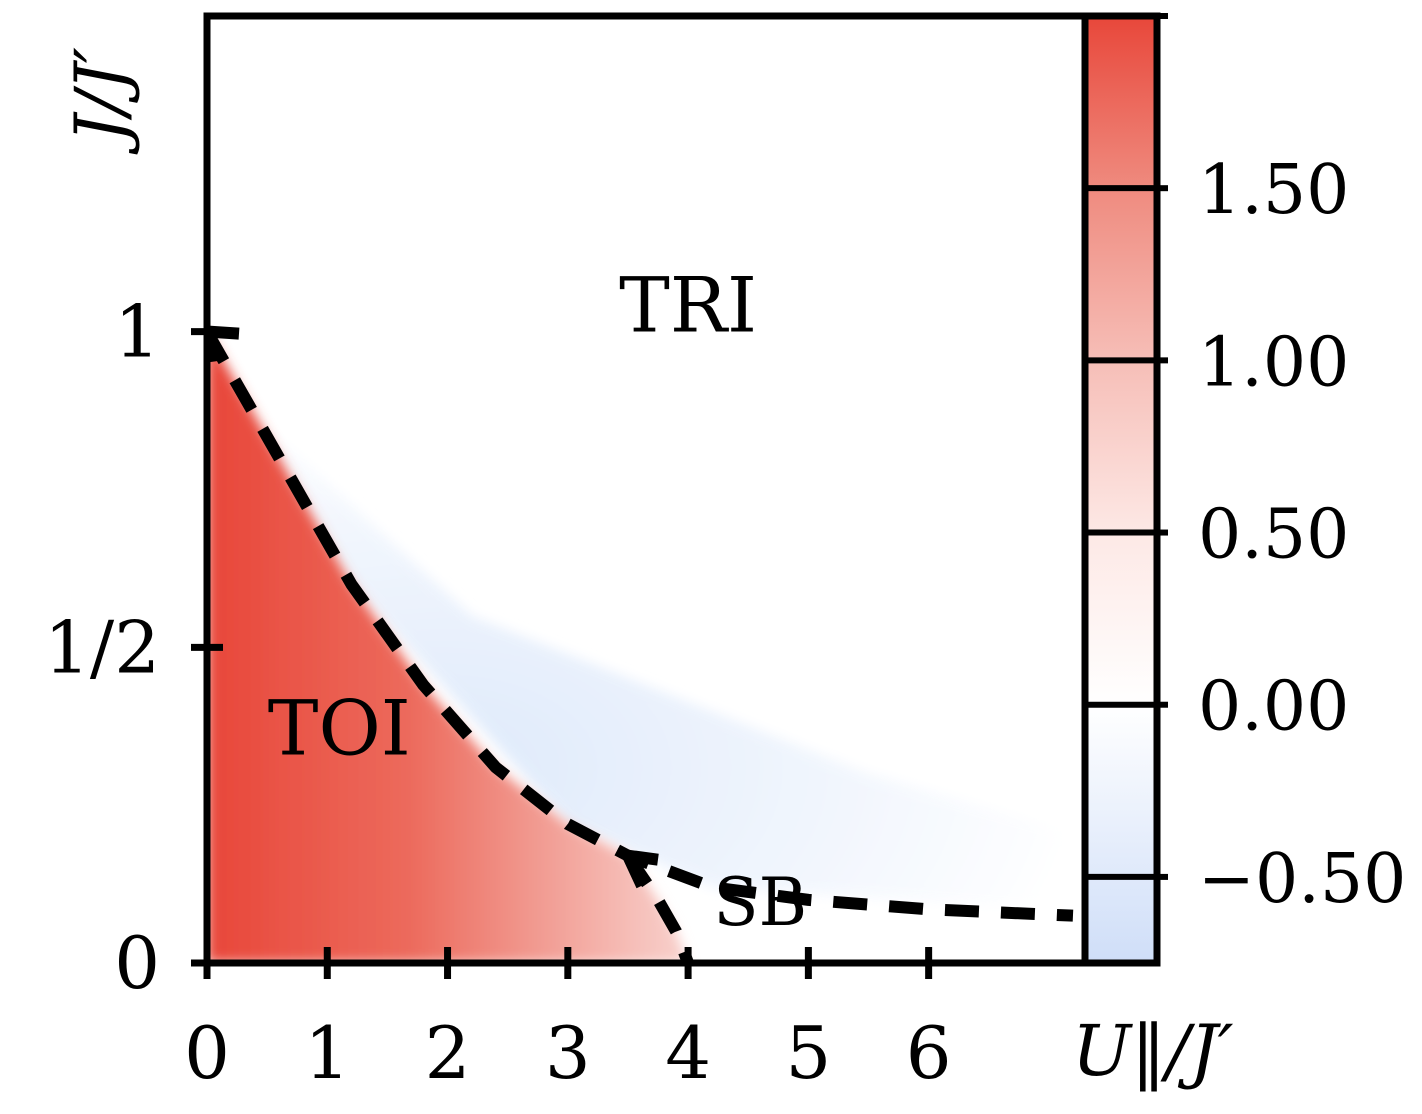 This screenshot has width=1422, height=1114. I want to click on x-tick-label-6: 6, so click(929, 1053).